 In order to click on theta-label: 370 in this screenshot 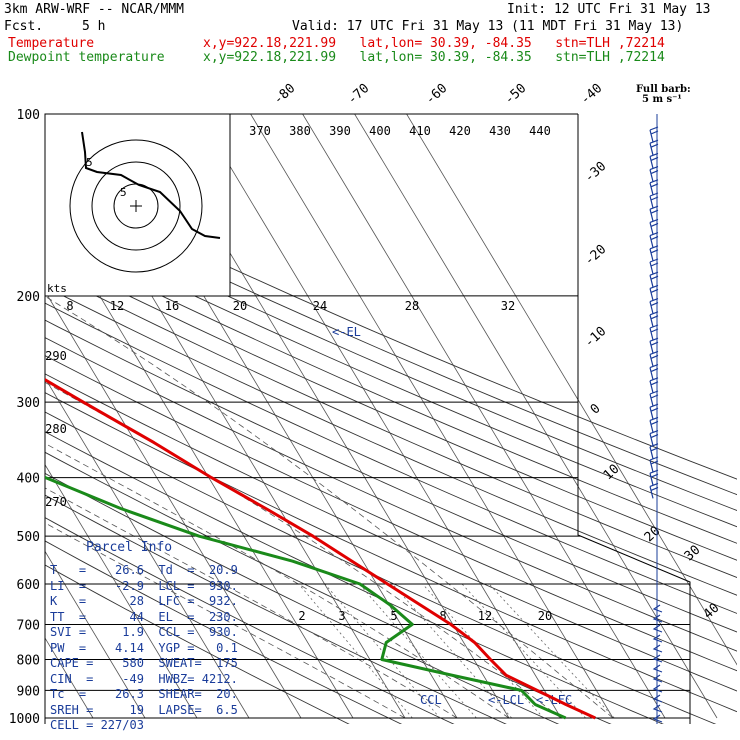, I will do `click(260, 131)`.